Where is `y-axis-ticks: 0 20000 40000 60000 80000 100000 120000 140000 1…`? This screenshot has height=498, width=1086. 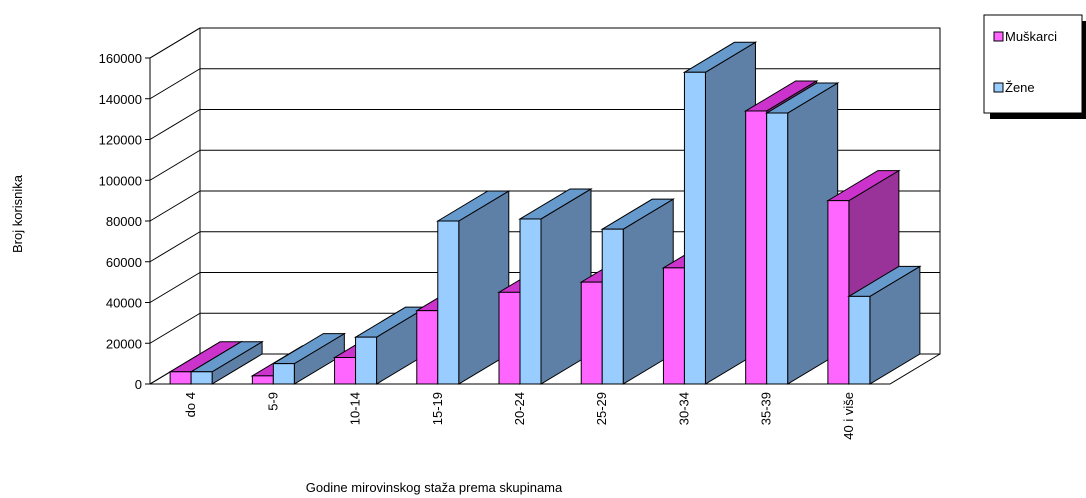
y-axis-ticks: 0 20000 40000 60000 80000 100000 120000 140000 1… is located at coordinates (124, 221).